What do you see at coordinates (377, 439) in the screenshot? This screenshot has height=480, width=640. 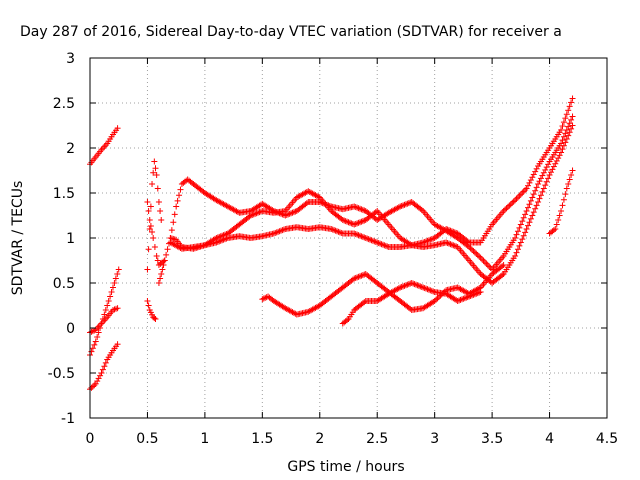 I see `x-tick-label: 2.5` at bounding box center [377, 439].